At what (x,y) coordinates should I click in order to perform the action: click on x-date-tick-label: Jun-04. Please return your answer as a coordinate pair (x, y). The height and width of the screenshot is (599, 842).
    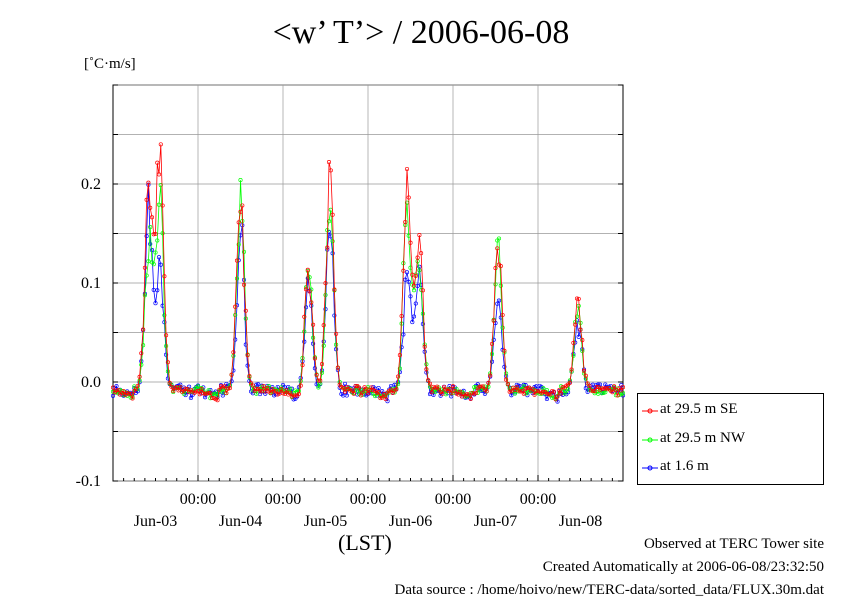
    Looking at the image, I should click on (241, 521).